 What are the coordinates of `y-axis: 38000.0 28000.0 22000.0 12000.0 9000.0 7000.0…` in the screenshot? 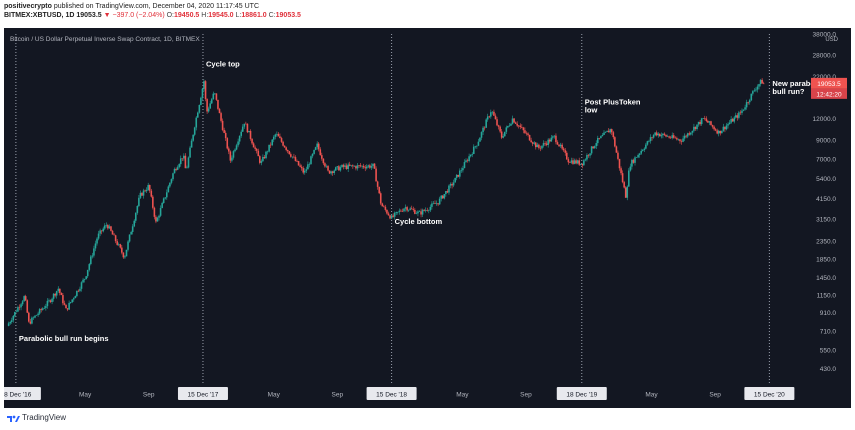 It's located at (825, 203).